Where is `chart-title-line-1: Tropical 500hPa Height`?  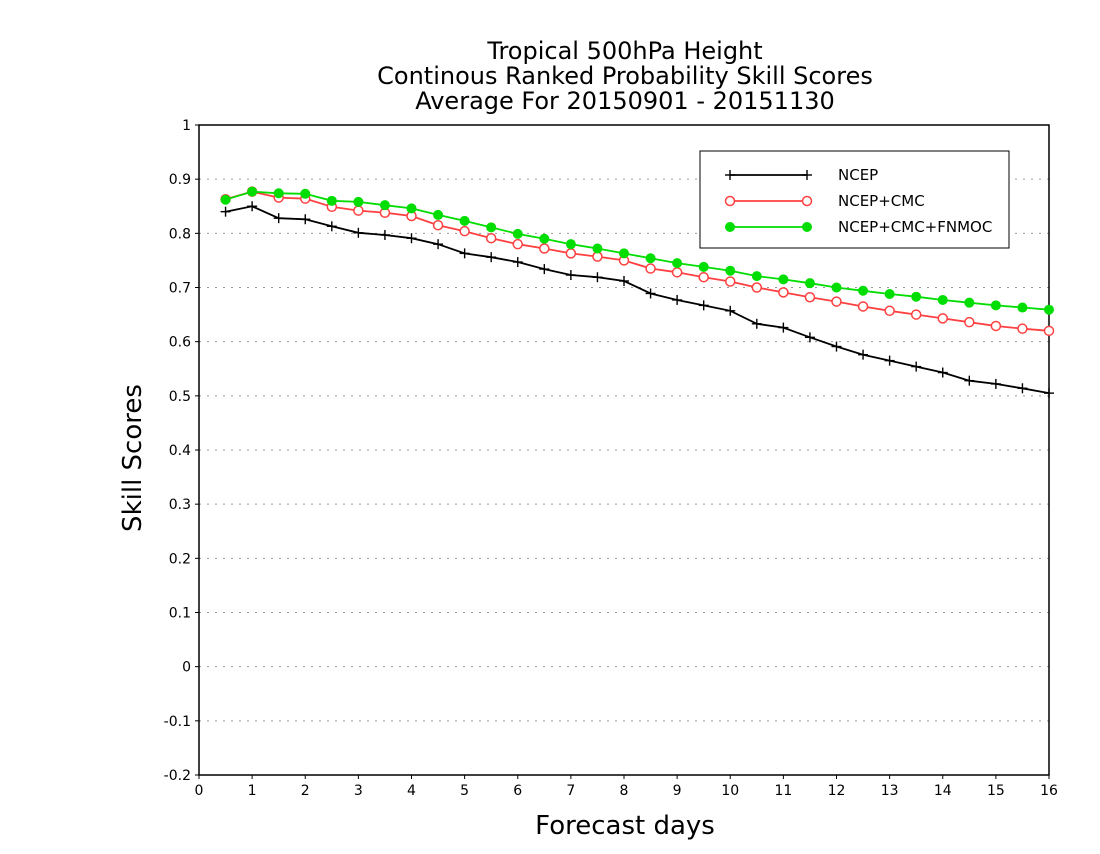
chart-title-line-1: Tropical 500hPa Height is located at coordinates (624, 51).